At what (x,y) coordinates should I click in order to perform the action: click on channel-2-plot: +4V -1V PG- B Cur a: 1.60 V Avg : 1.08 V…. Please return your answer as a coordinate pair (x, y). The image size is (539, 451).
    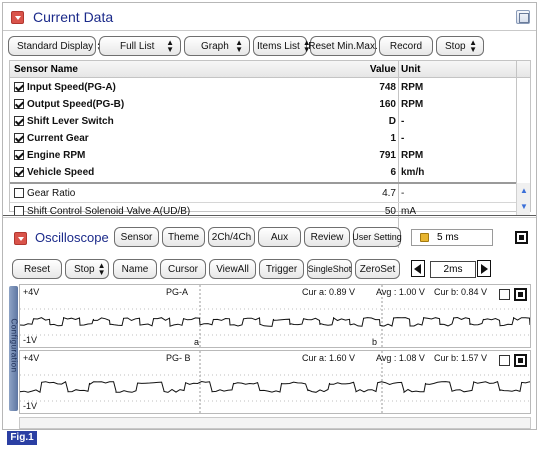
    Looking at the image, I should click on (275, 382).